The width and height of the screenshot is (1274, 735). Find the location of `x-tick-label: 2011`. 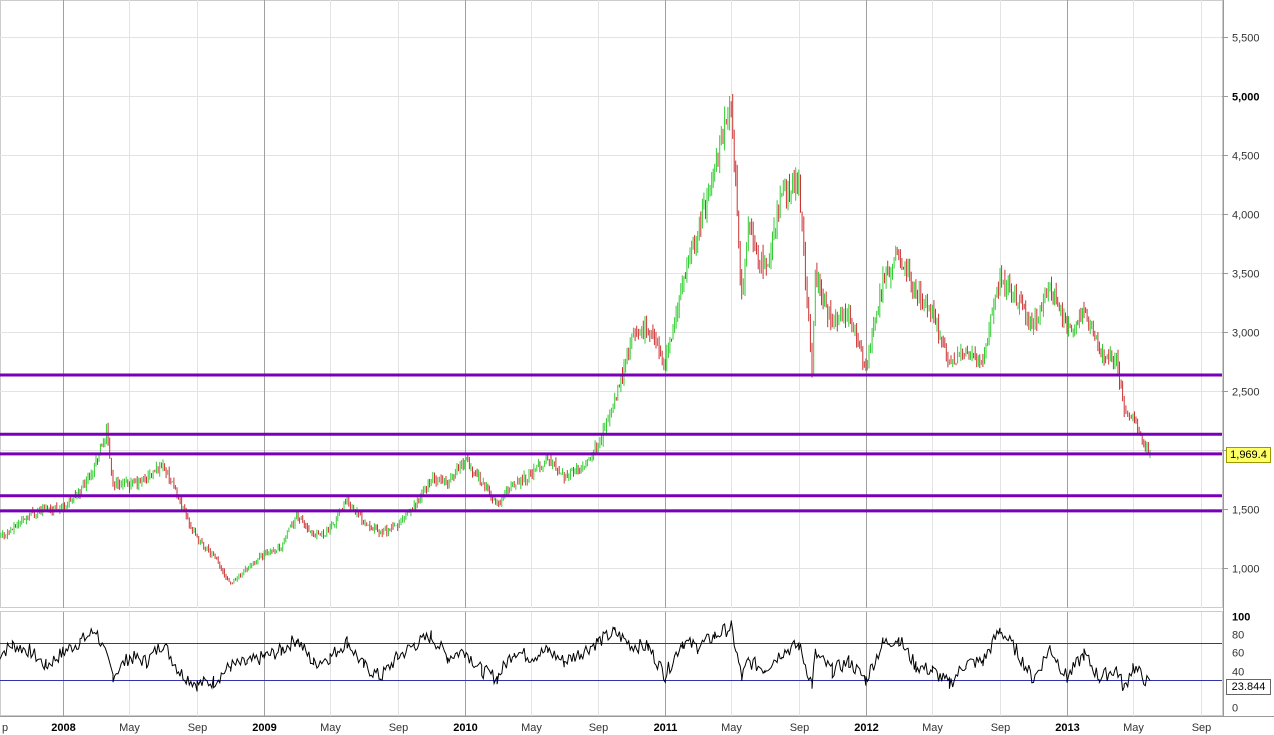

x-tick-label: 2011 is located at coordinates (666, 728).